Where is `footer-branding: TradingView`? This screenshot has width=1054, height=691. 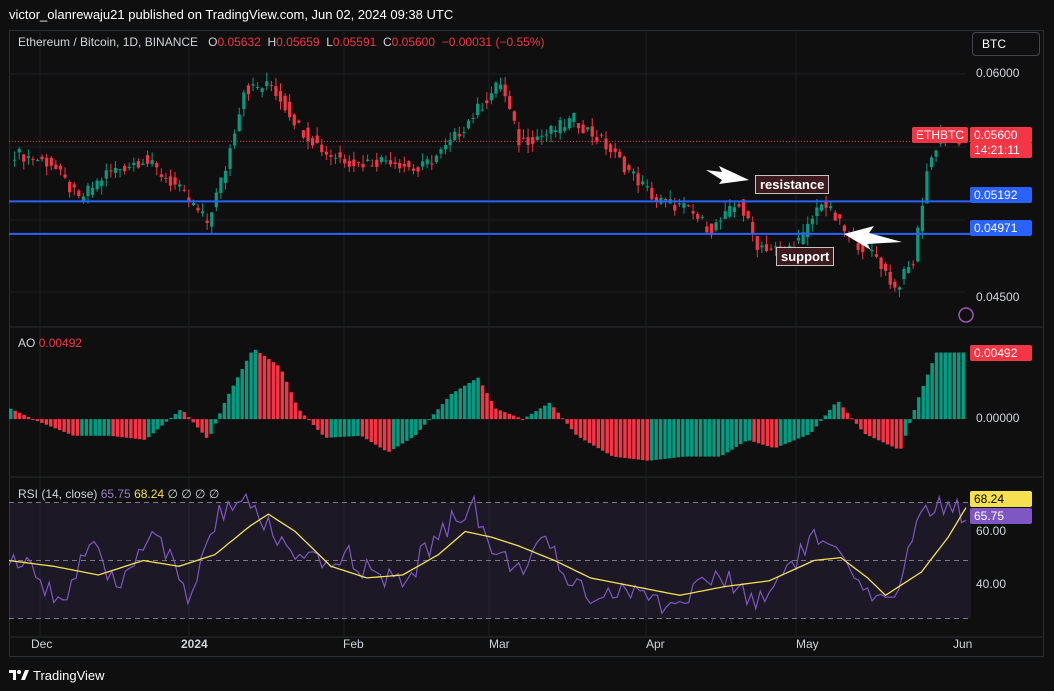
footer-branding: TradingView is located at coordinates (57, 675).